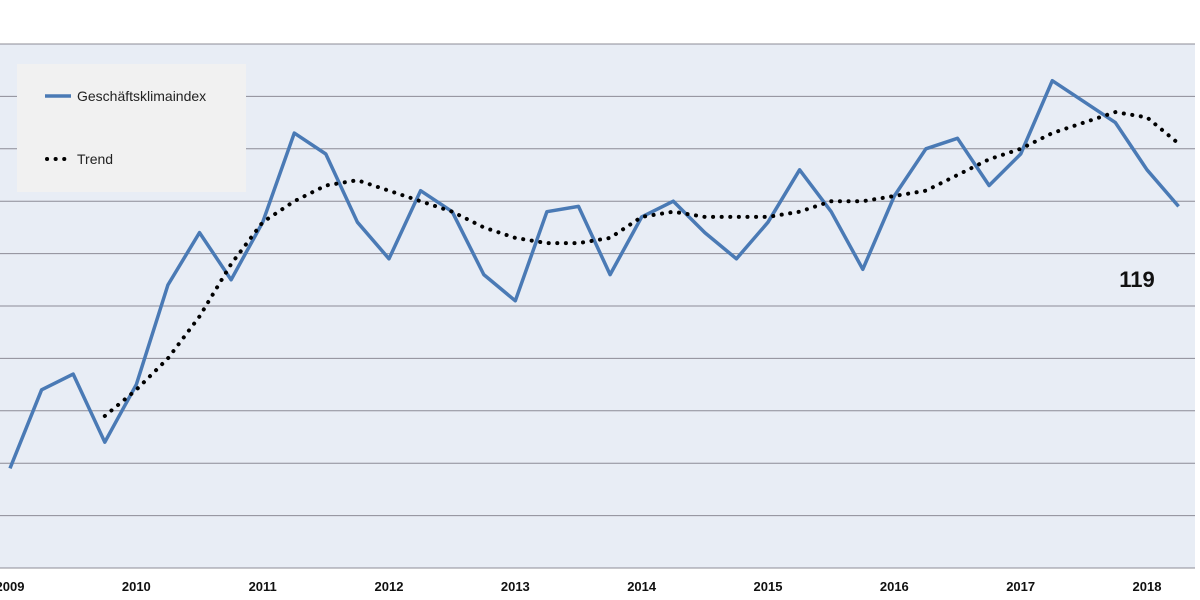  What do you see at coordinates (136, 586) in the screenshot?
I see `x-tick-label: 2010` at bounding box center [136, 586].